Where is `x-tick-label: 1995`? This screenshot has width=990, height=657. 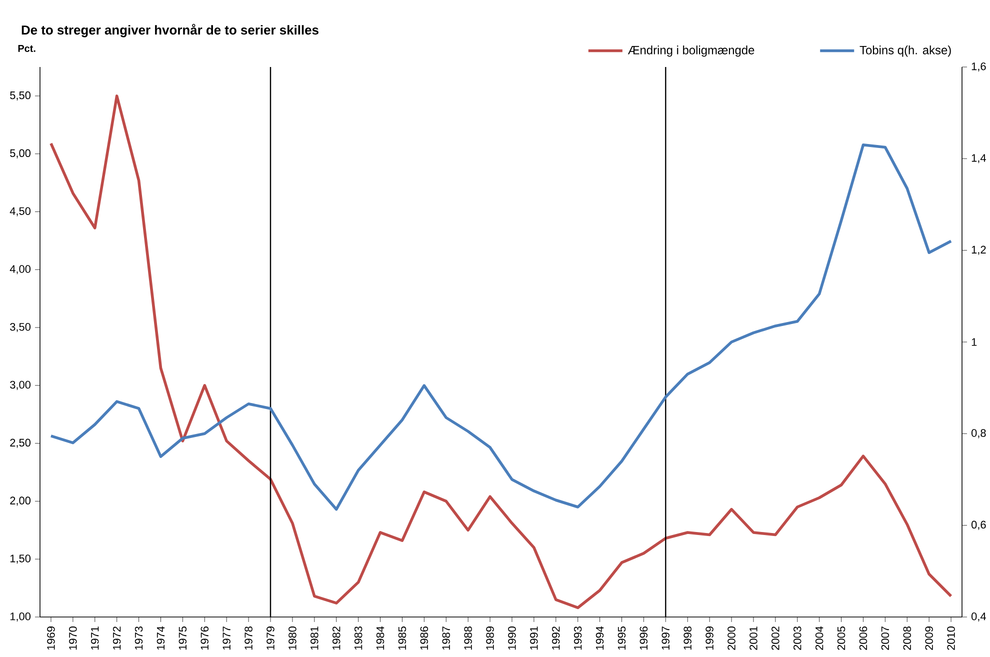 x-tick-label: 1995 is located at coordinates (622, 638).